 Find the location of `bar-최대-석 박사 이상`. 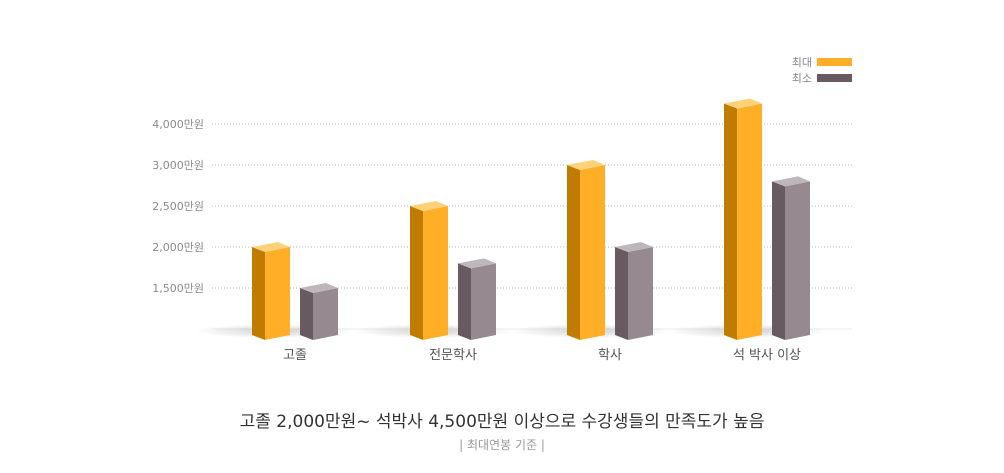

bar-최대-석 박사 이상 is located at coordinates (749, 221).